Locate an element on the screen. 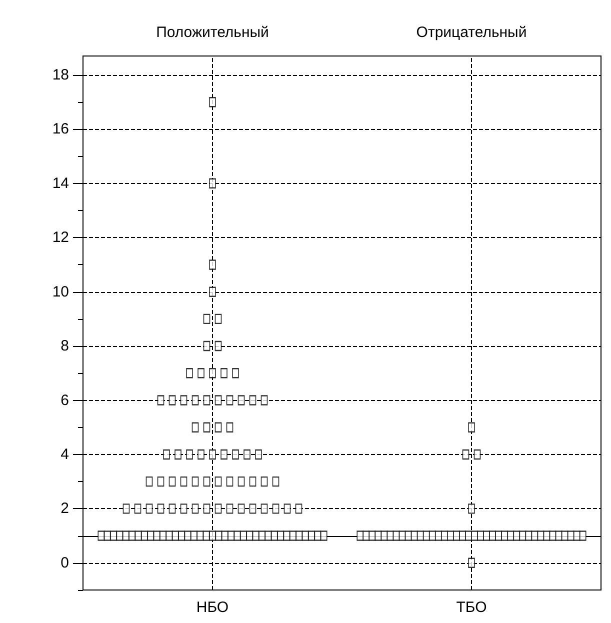 The height and width of the screenshot is (623, 611). y-tick-label: 2 is located at coordinates (64, 509).